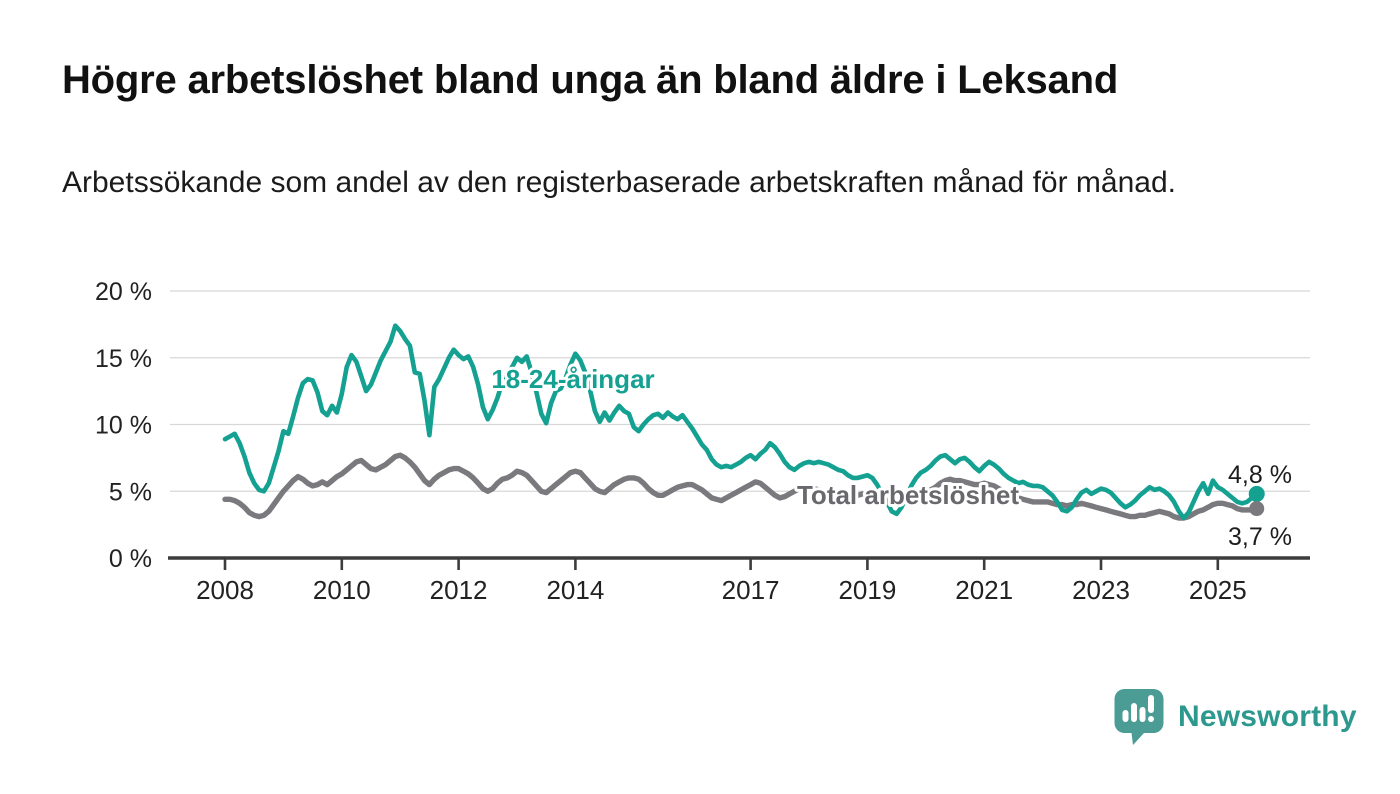  I want to click on svg-text: 20 %, so click(123, 292).